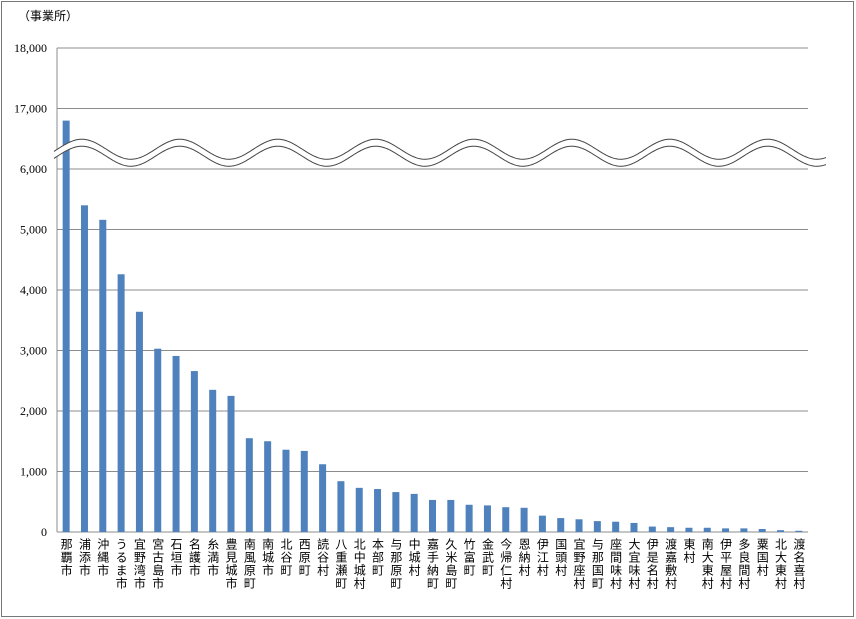 The width and height of the screenshot is (856, 619). I want to click on y-tick-label: 6,000, so click(33, 169).